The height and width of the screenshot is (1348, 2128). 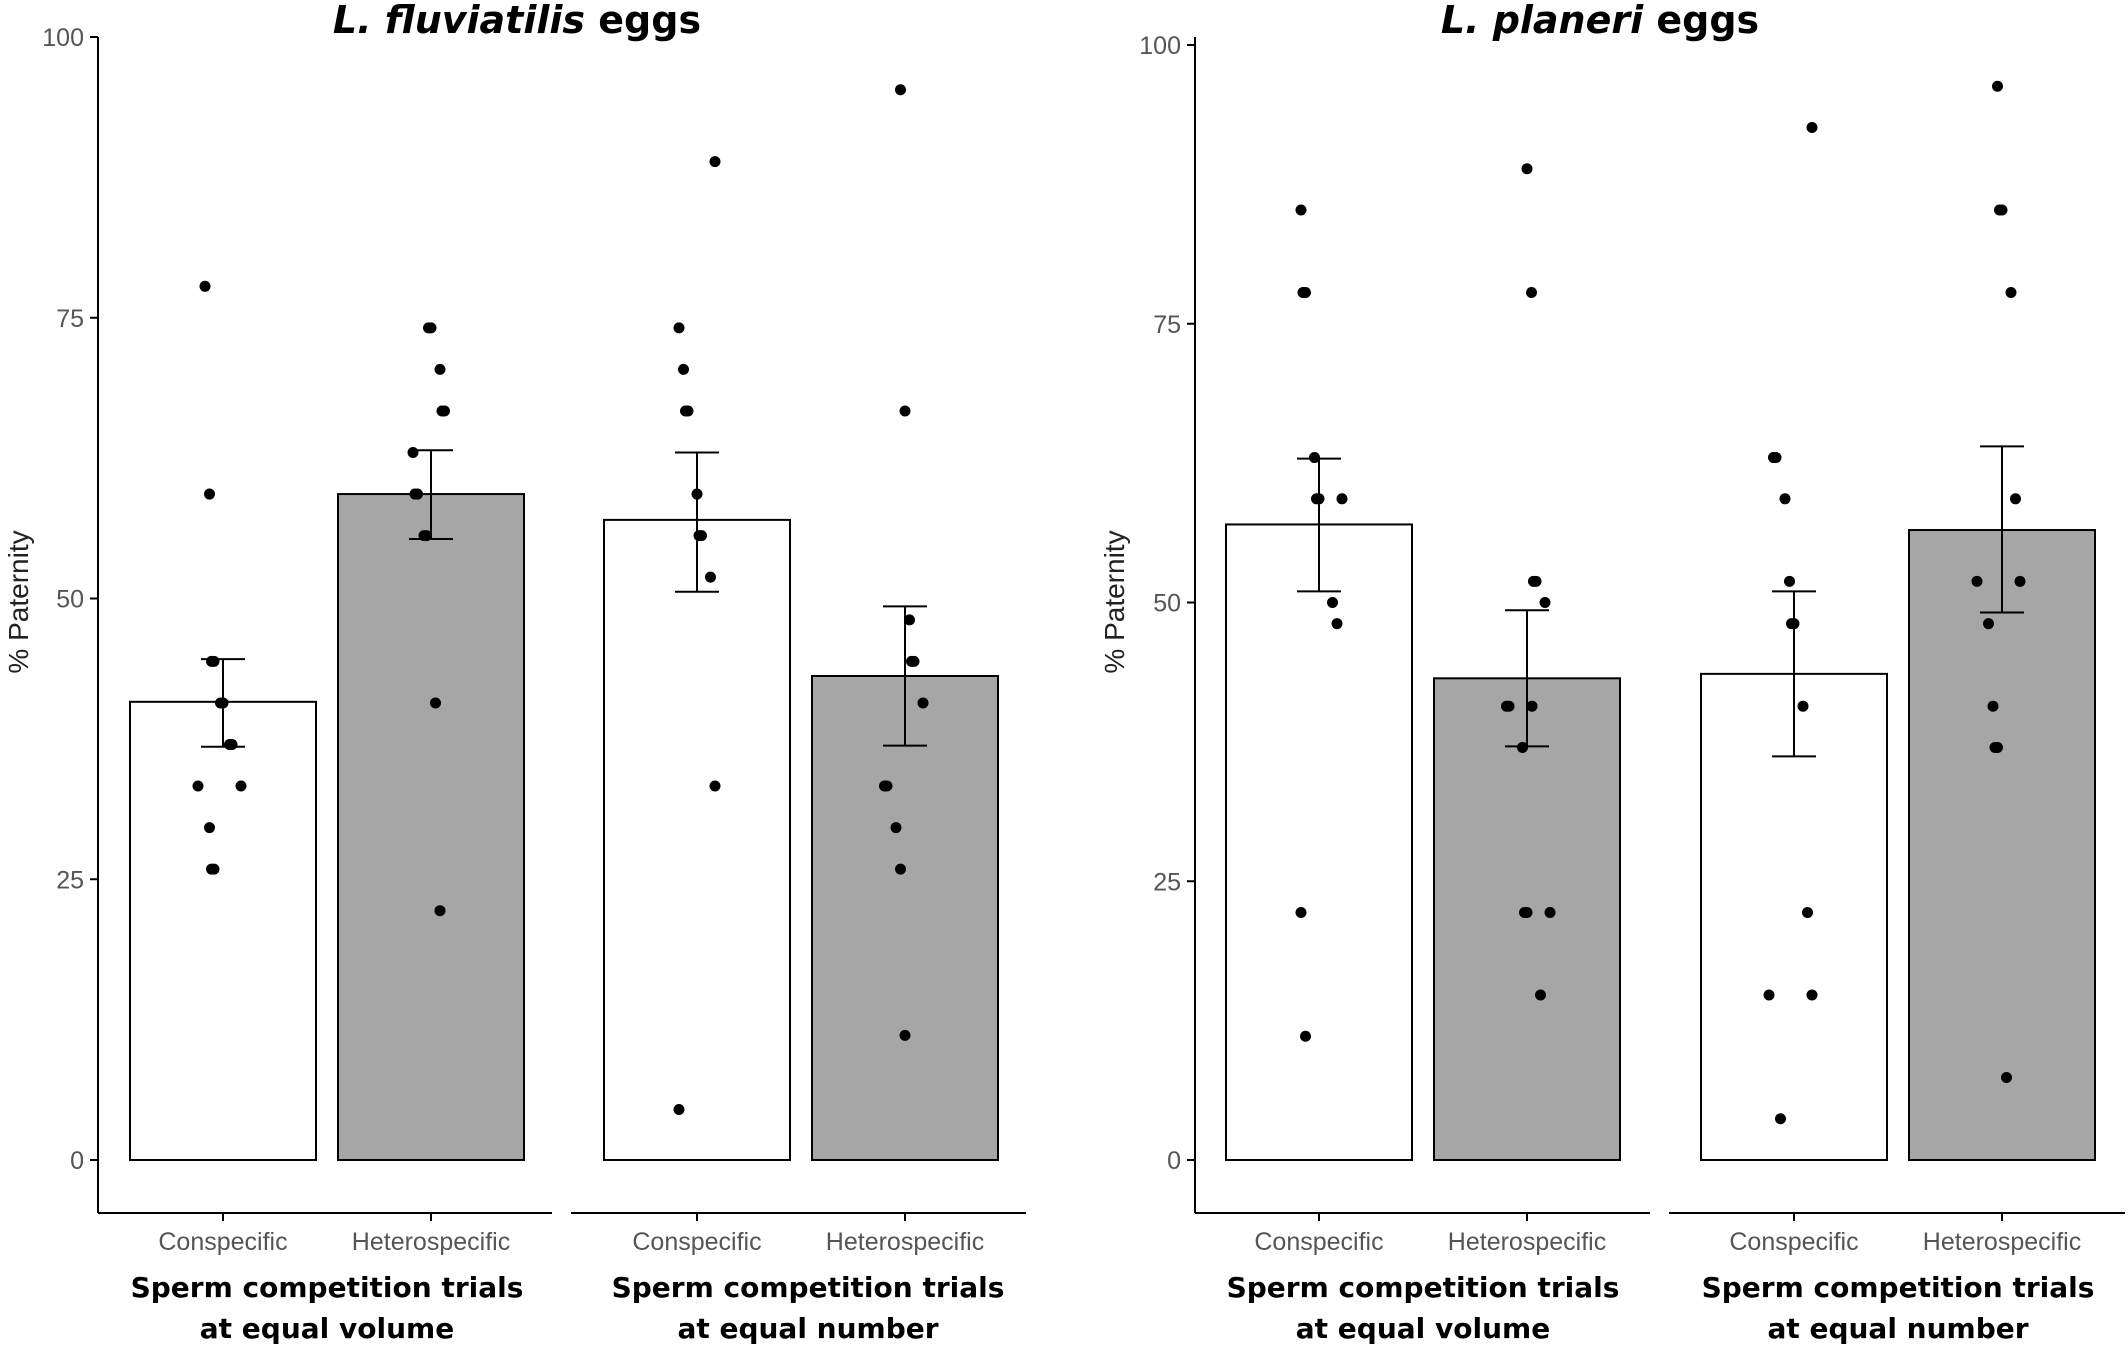 I want to click on group-label-line2: at equal number, so click(x=1897, y=1328).